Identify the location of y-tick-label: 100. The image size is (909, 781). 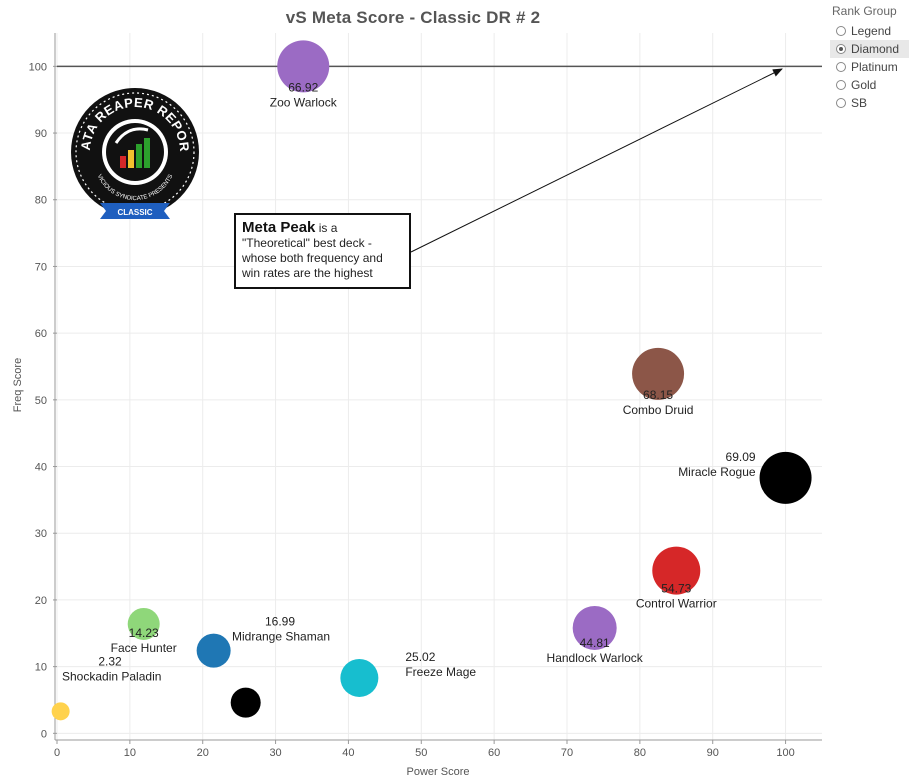
(38, 67).